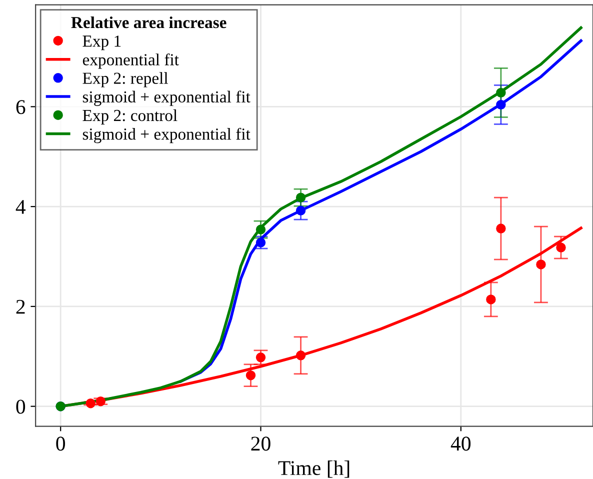  I want to click on legend-label: Exp 2: control, so click(130, 116).